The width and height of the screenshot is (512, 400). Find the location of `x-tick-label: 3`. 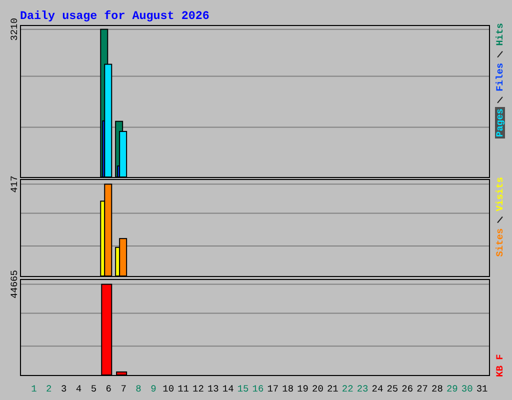

x-tick-label: 3 is located at coordinates (63, 389).